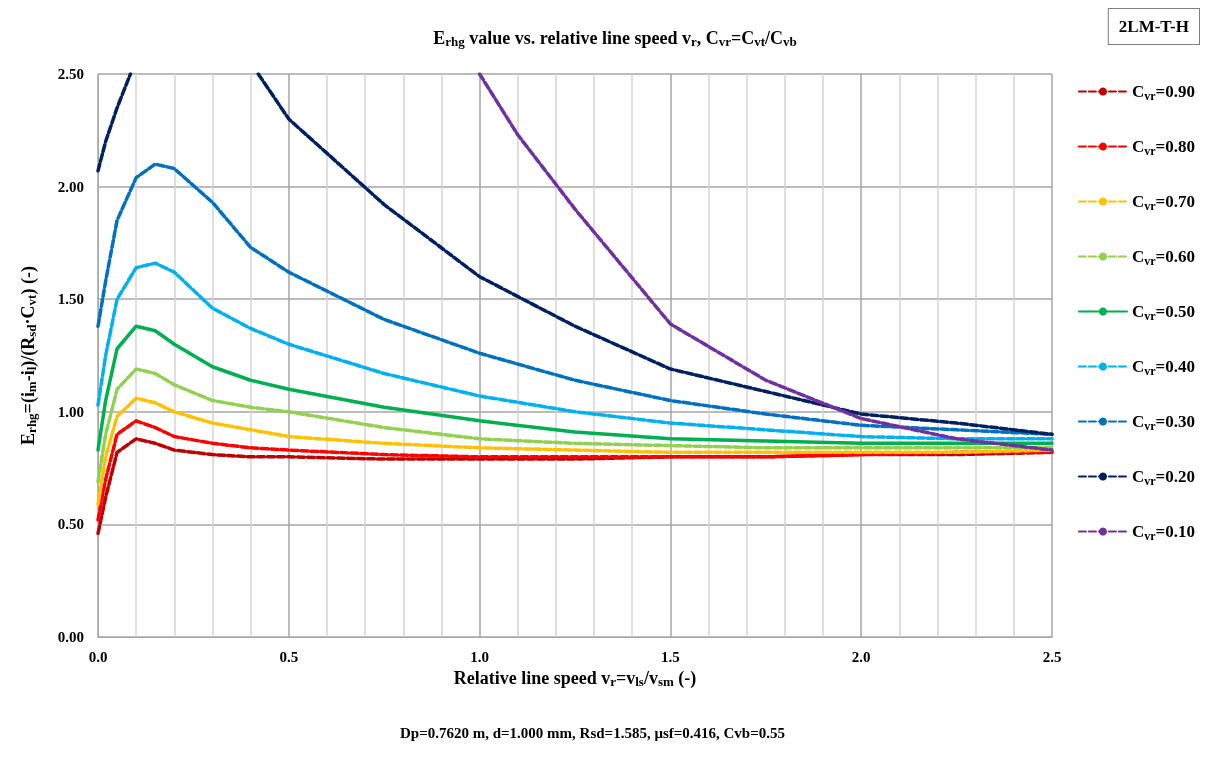 The image size is (1208, 758). I want to click on y-tick-label: 0.50, so click(70, 524).